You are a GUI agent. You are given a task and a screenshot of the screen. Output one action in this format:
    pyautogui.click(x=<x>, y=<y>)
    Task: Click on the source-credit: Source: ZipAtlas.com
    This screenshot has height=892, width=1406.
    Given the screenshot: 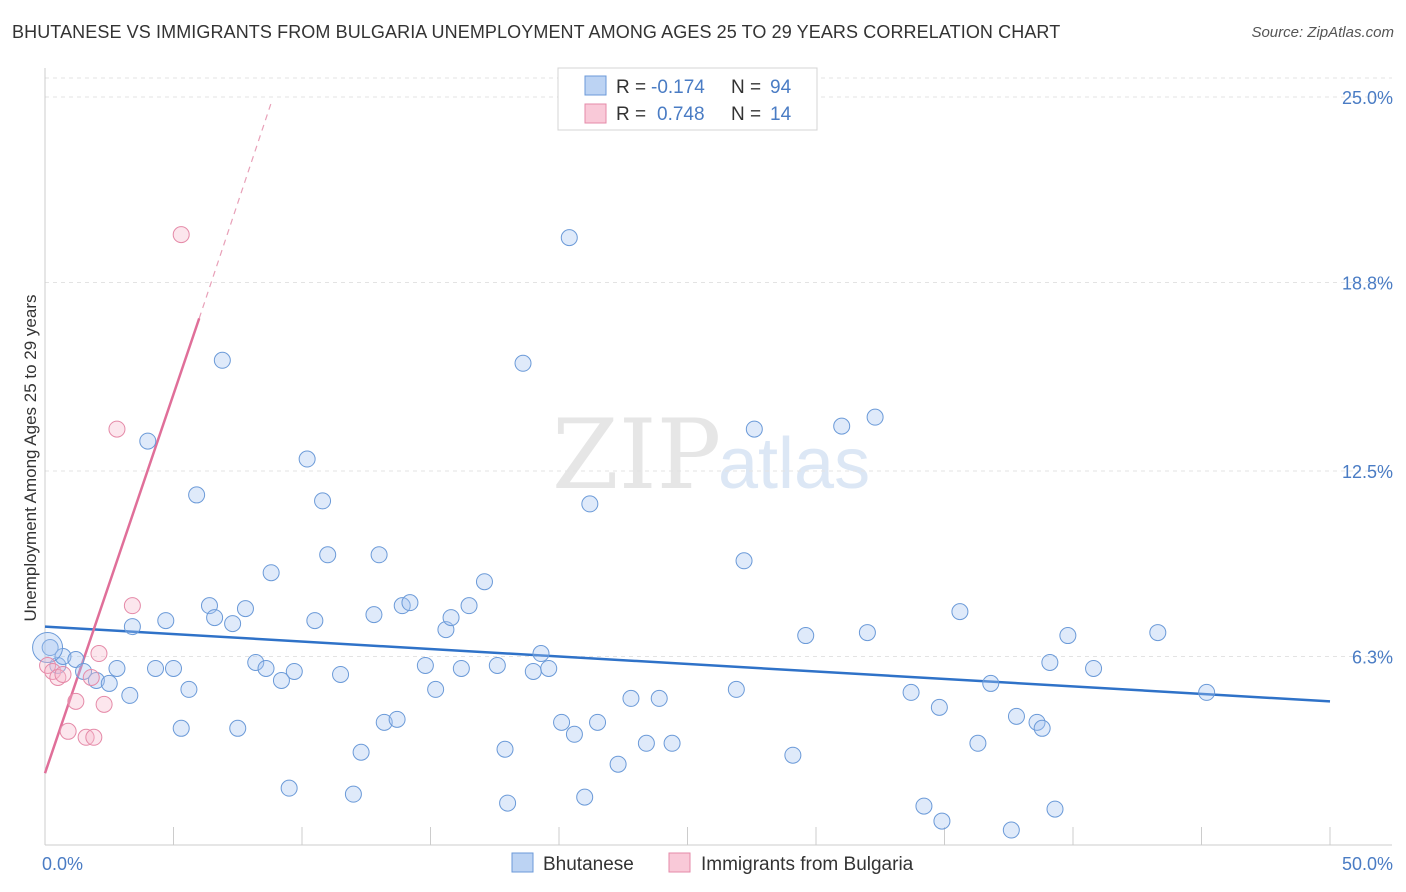 What is the action you would take?
    pyautogui.click(x=1322, y=32)
    